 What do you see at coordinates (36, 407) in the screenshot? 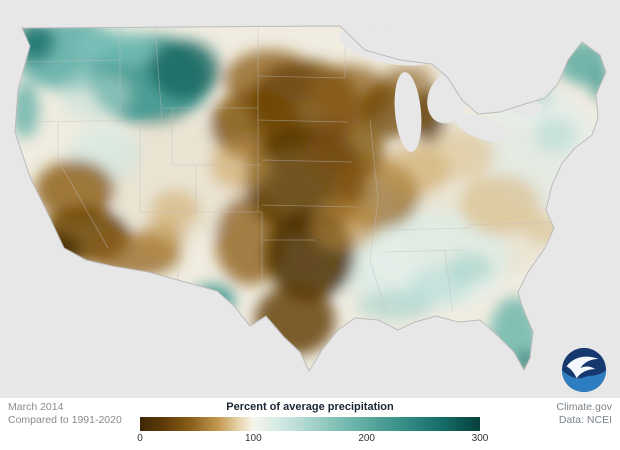
I see `map-date: March 2014` at bounding box center [36, 407].